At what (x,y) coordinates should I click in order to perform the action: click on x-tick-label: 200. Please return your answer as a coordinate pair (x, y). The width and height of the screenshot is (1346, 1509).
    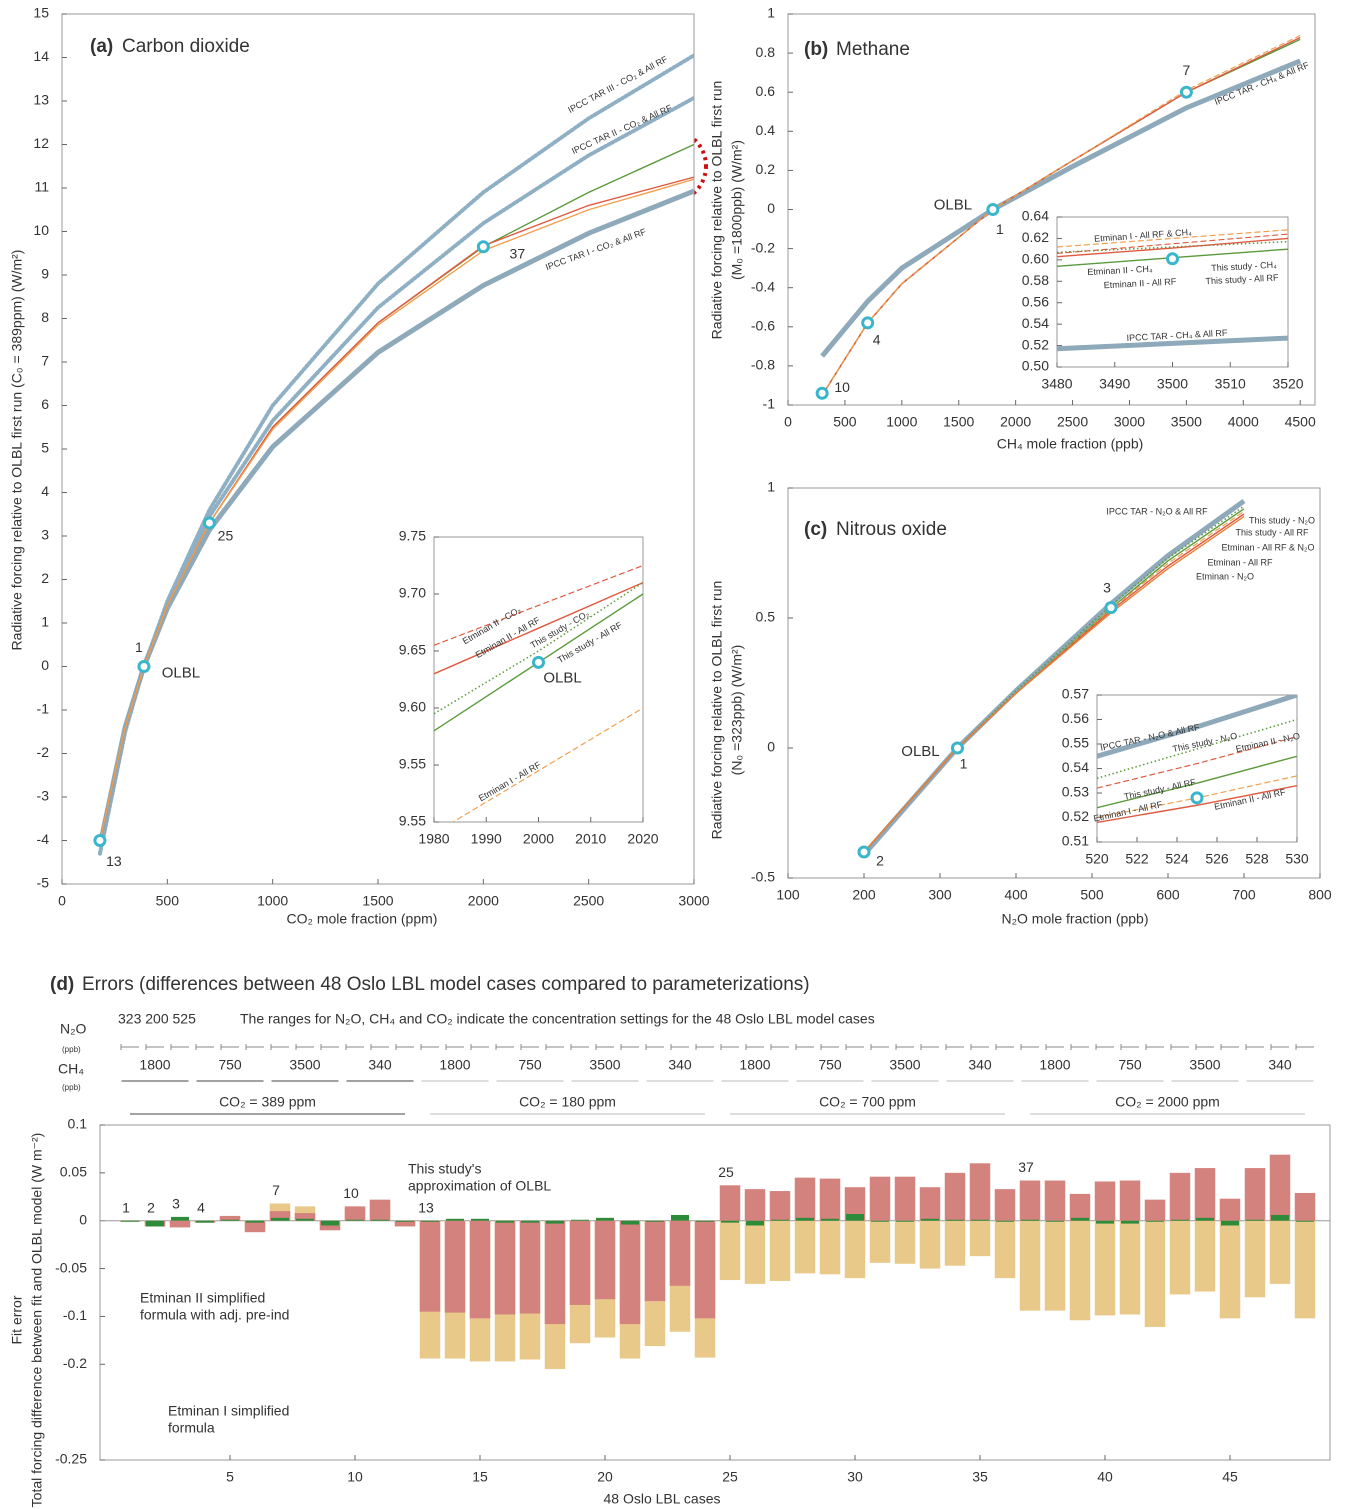
    Looking at the image, I should click on (864, 895).